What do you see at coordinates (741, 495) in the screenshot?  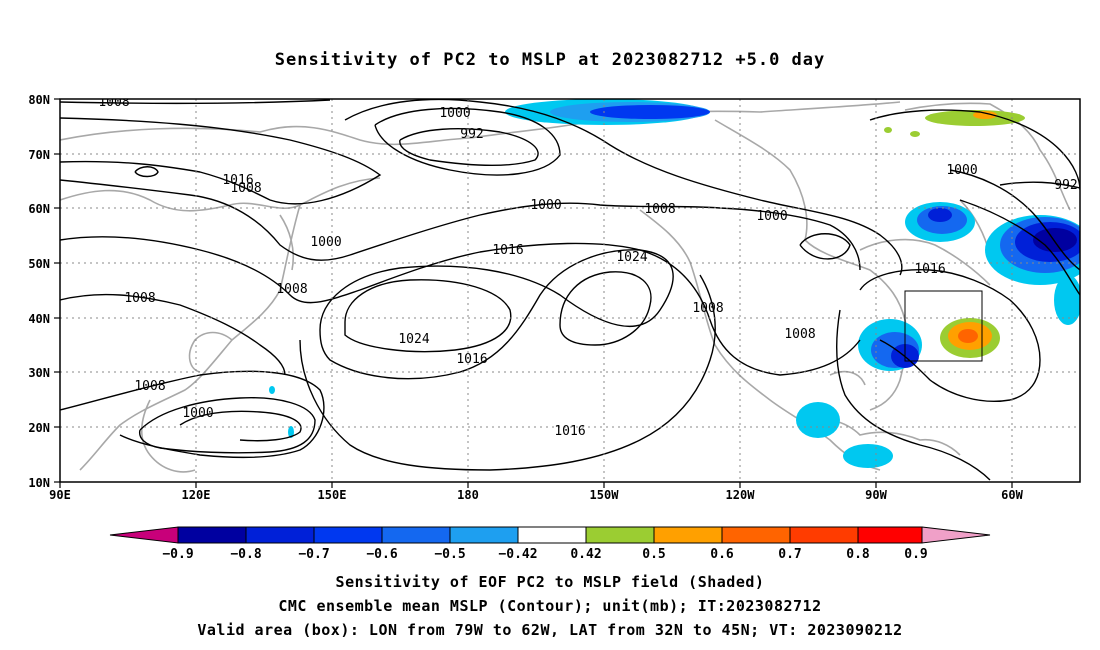 I see `lon-label: 120W` at bounding box center [741, 495].